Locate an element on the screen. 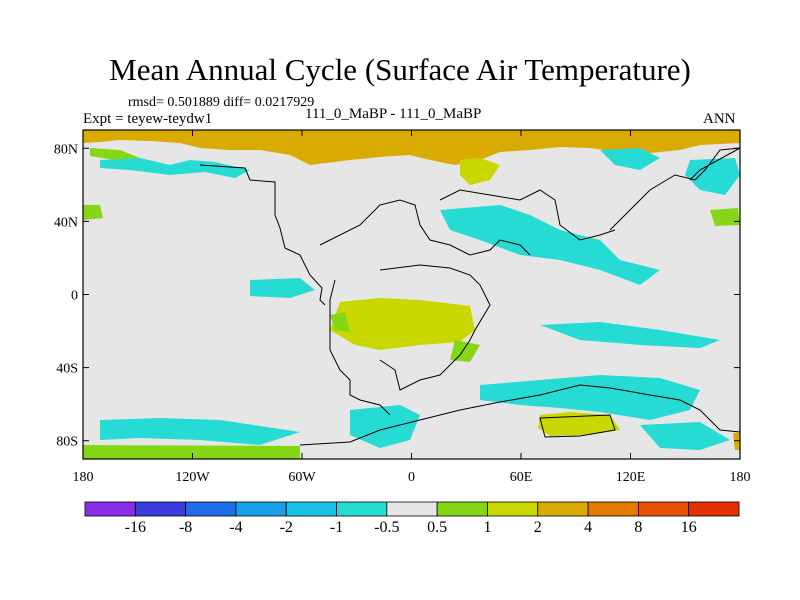  coastline-south-continent-east is located at coordinates (435, 327).